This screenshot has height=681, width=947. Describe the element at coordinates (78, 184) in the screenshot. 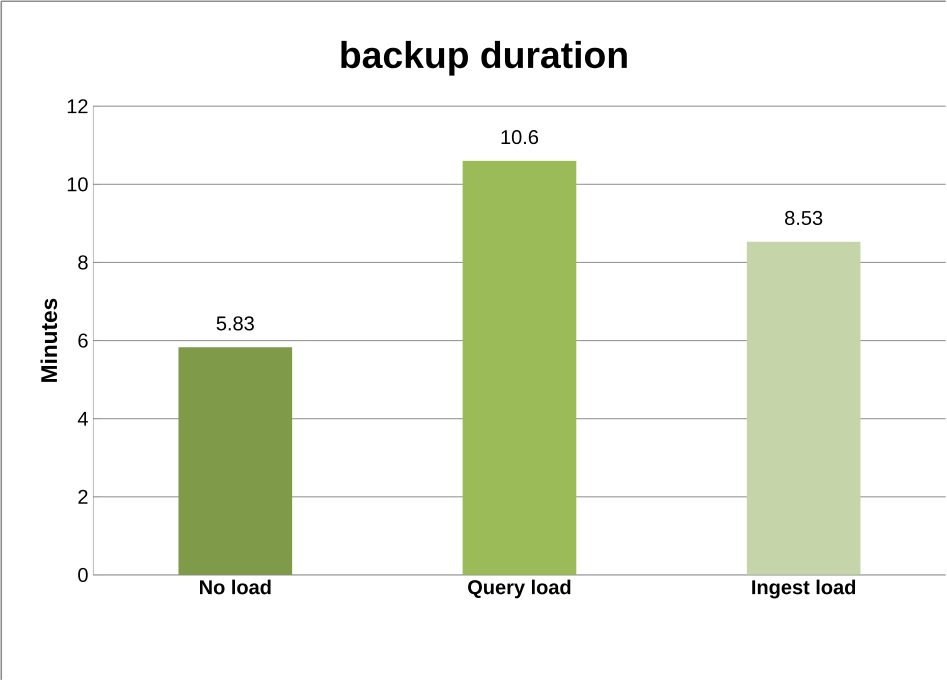

I see `y-tick-label: 10` at that location.